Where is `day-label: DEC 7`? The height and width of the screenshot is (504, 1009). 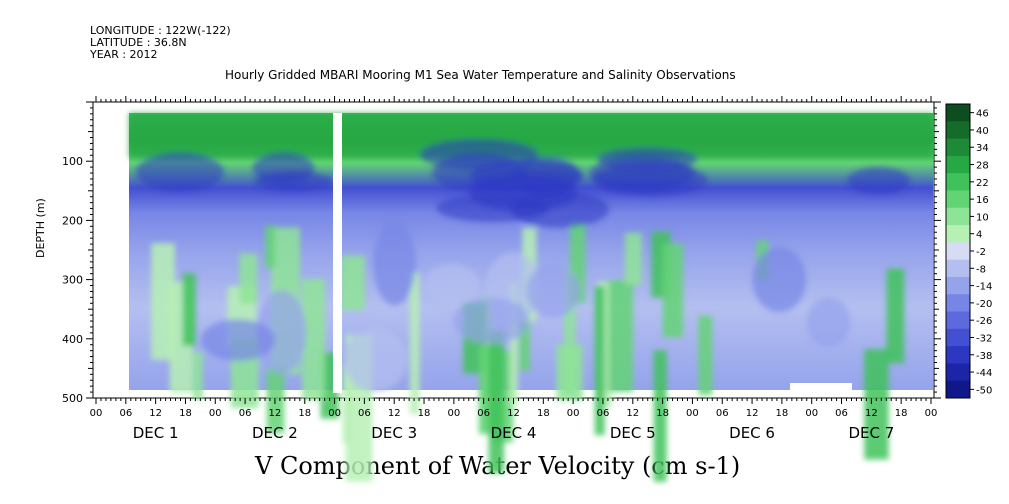
day-label: DEC 7 is located at coordinates (871, 433).